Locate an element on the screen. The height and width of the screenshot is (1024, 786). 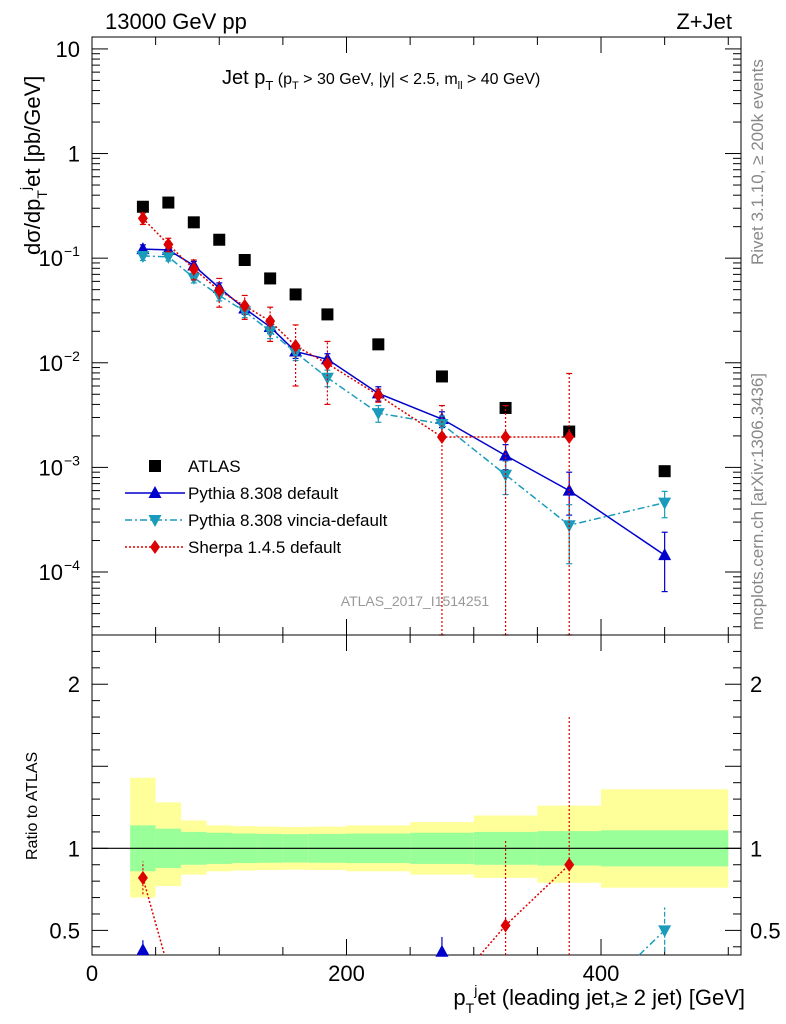
x-tick-label: 0 is located at coordinates (92, 973).